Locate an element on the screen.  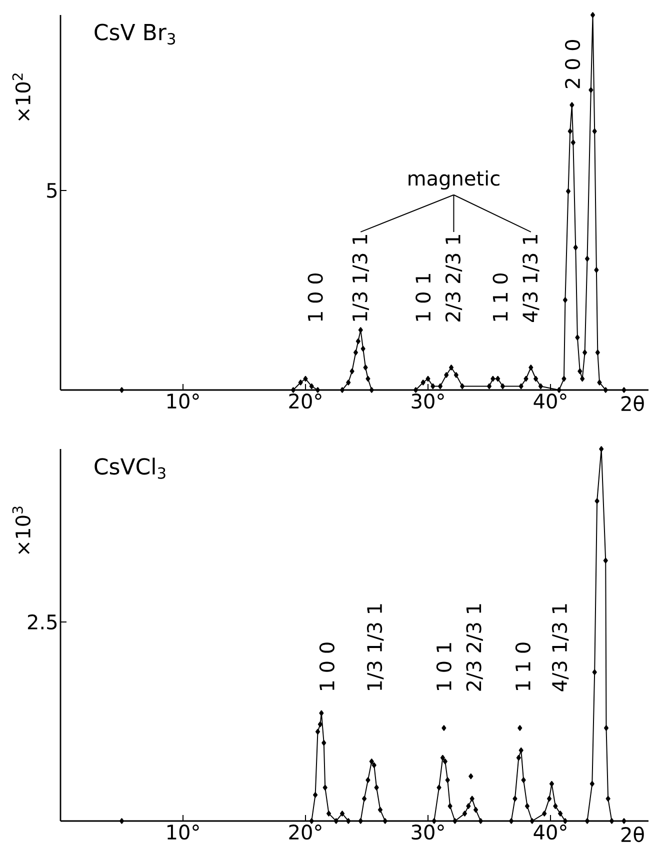
chart-title: CsV Br$_{3}$ is located at coordinates (134, 34).